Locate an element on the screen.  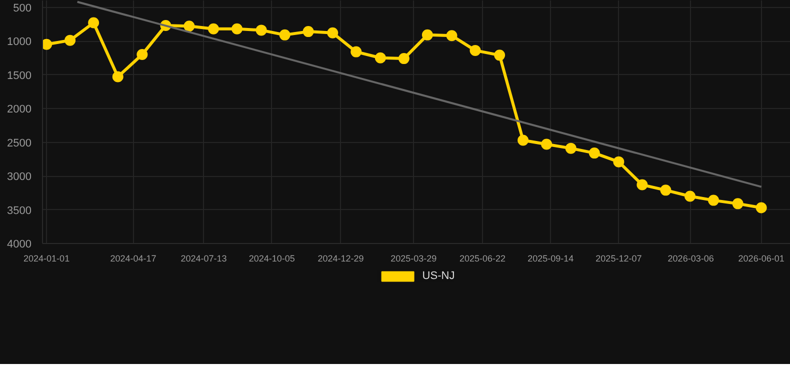
y-tick-label: 4000 is located at coordinates (19, 244).